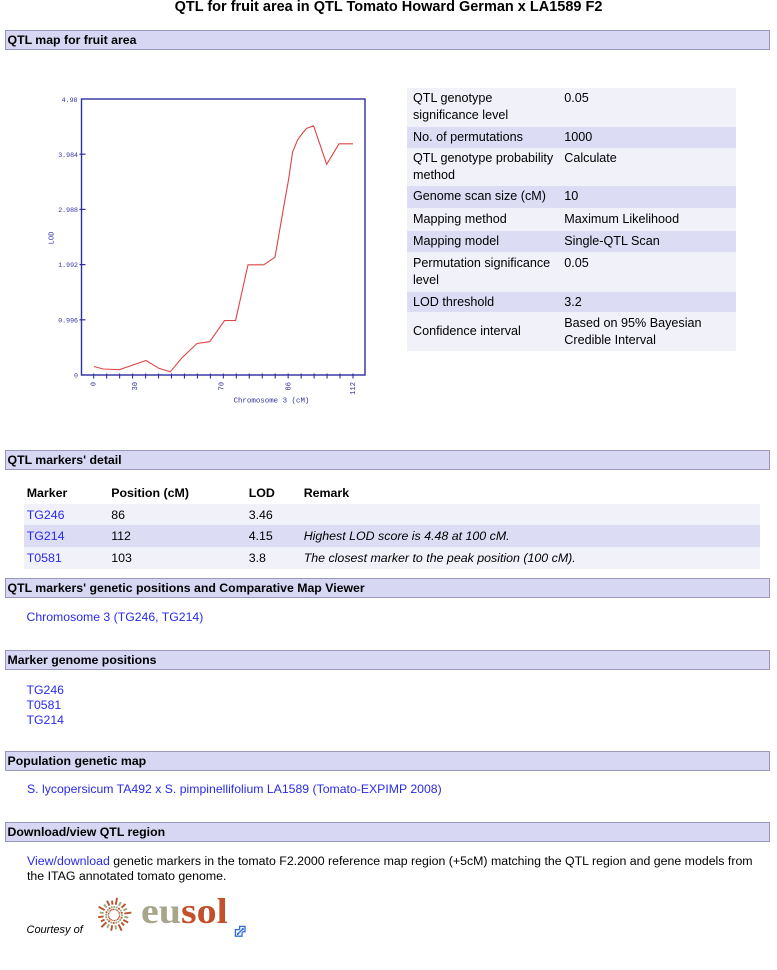  What do you see at coordinates (68, 210) in the screenshot?
I see `svg-text: 2.988` at bounding box center [68, 210].